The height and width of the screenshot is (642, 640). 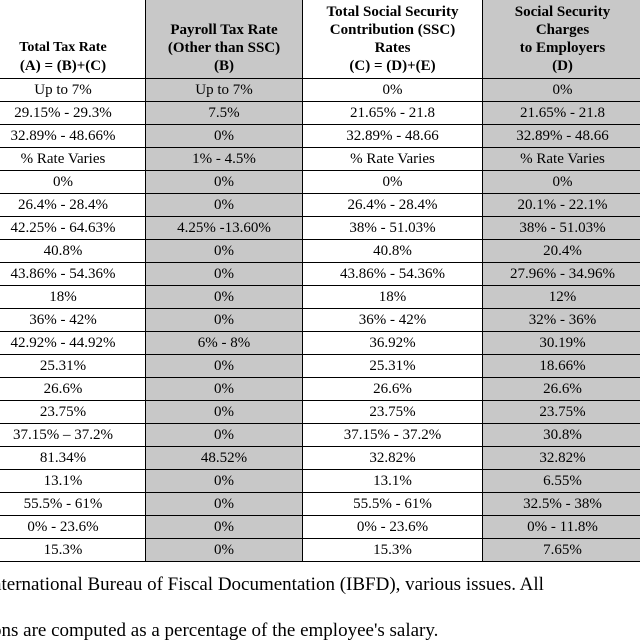 What do you see at coordinates (392, 48) in the screenshot?
I see `column-header-line: Rates` at bounding box center [392, 48].